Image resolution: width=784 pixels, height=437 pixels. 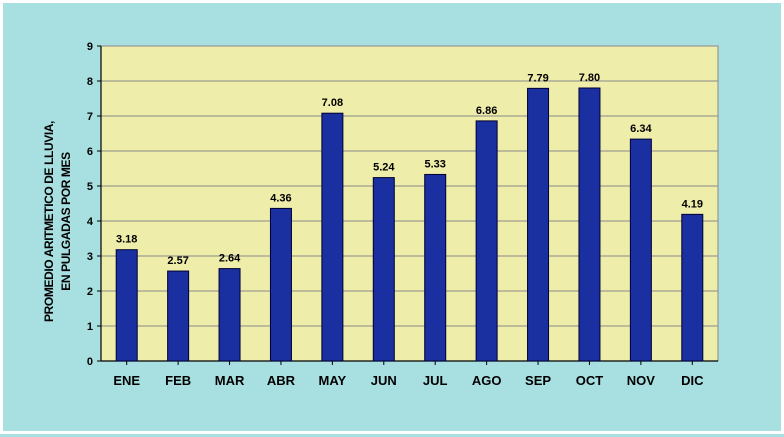 I want to click on bar-jul, so click(x=435, y=267).